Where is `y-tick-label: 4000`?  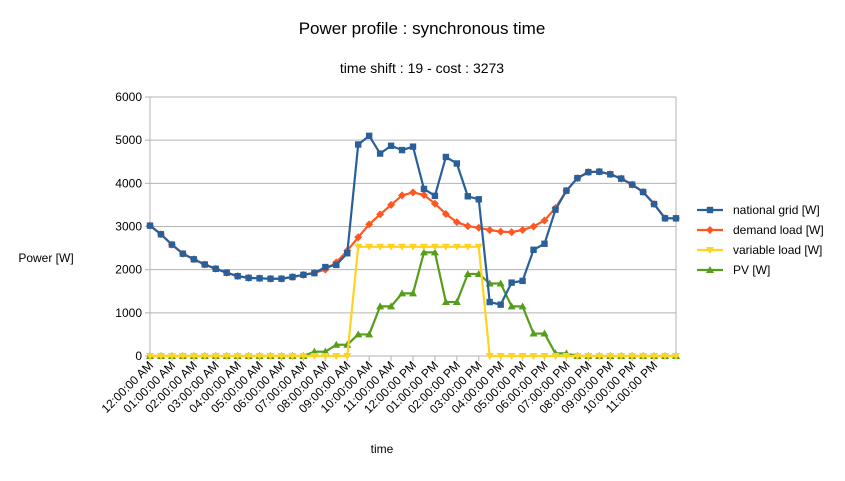 y-tick-label: 4000 is located at coordinates (128, 183).